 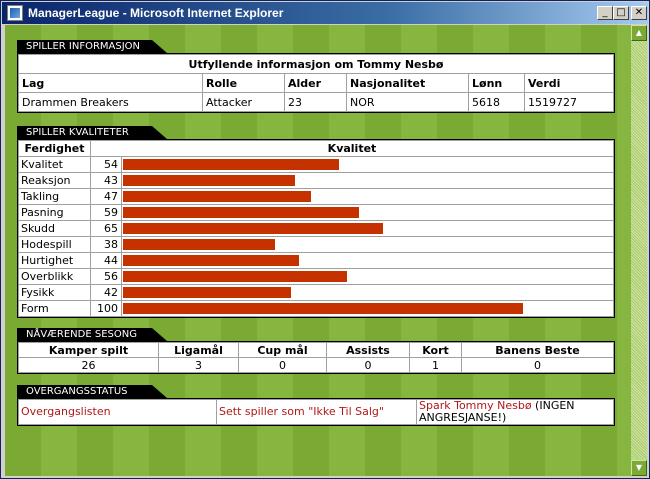 I want to click on quality-row: Fysikk 42, so click(x=316, y=292).